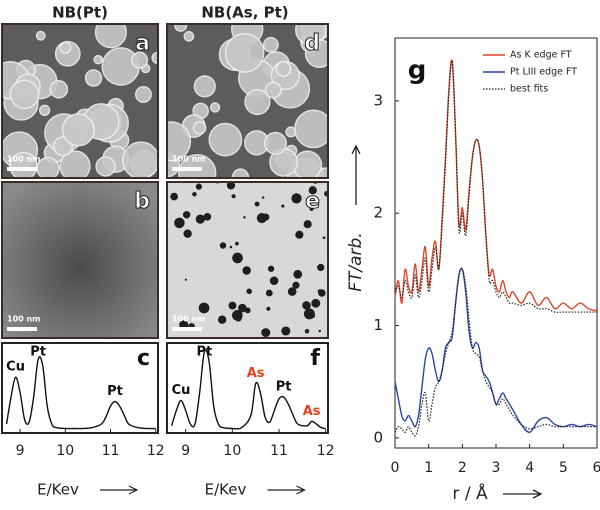  I want to click on x-tick-label: 3, so click(496, 468).